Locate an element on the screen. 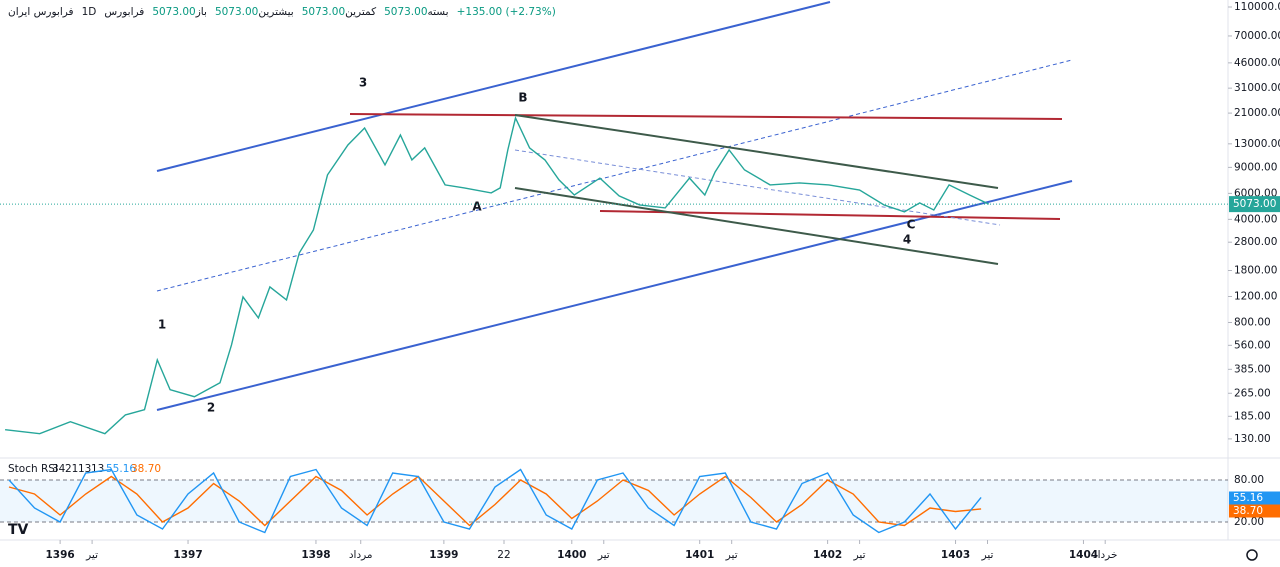 This screenshot has width=1280, height=567. y-tick-label: 31000.00 is located at coordinates (1257, 88).